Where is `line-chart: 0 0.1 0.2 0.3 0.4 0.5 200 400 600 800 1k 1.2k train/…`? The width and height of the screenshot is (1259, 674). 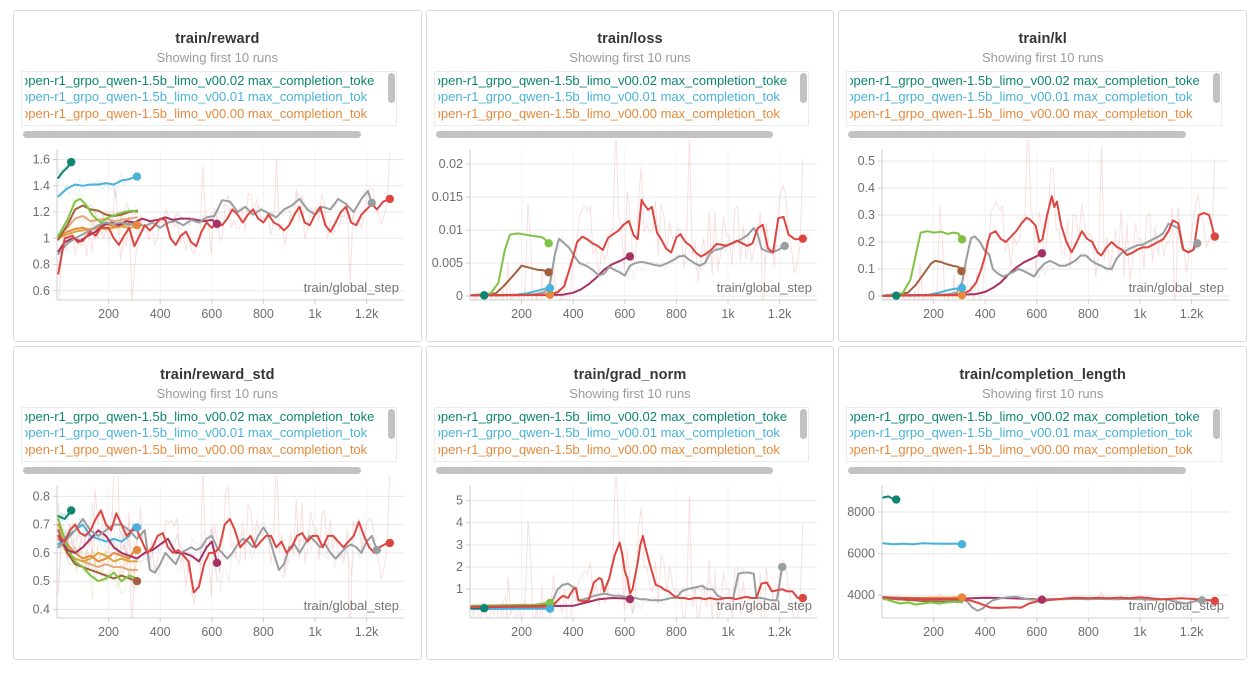 line-chart: 0 0.1 0.2 0.3 0.4 0.5 200 400 600 800 1k 1.2k train/… is located at coordinates (1041, 238).